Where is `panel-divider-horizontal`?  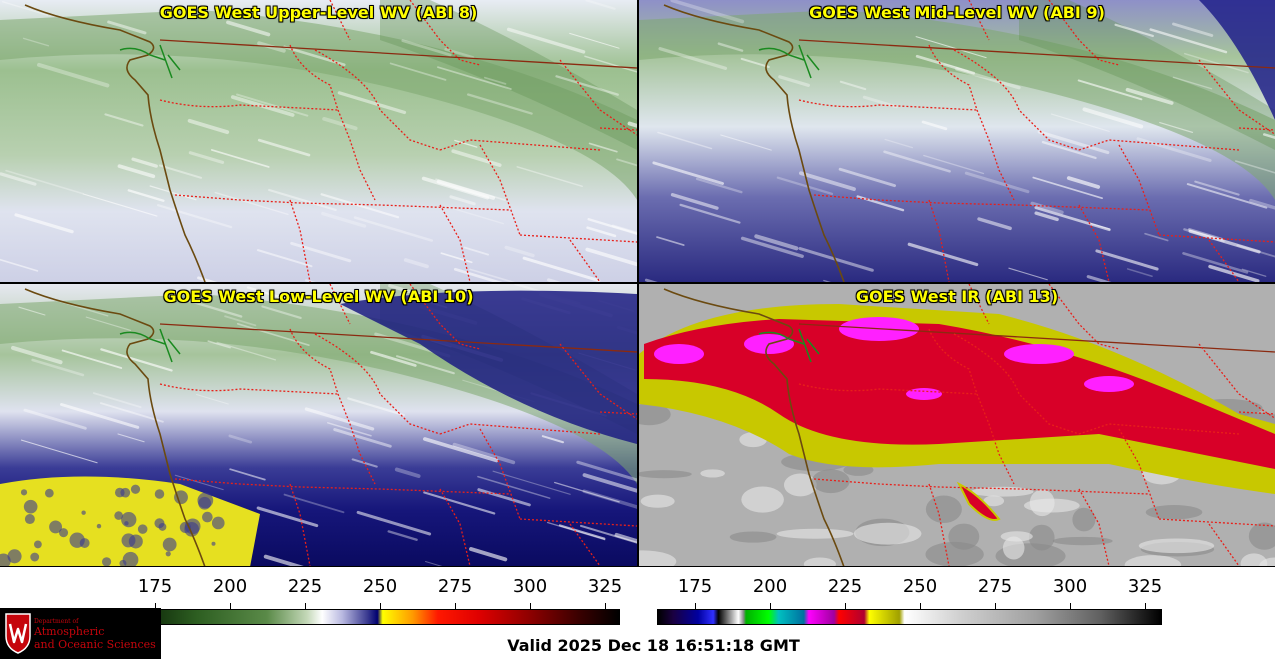 panel-divider-horizontal is located at coordinates (637, 283).